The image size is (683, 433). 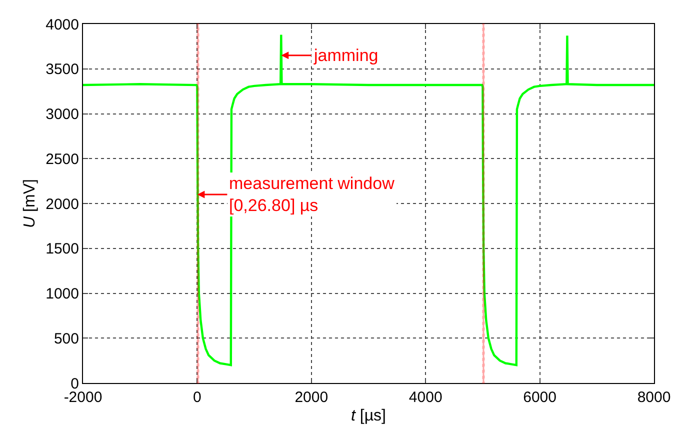 I want to click on y-tick-label: 1500, so click(x=62, y=249).